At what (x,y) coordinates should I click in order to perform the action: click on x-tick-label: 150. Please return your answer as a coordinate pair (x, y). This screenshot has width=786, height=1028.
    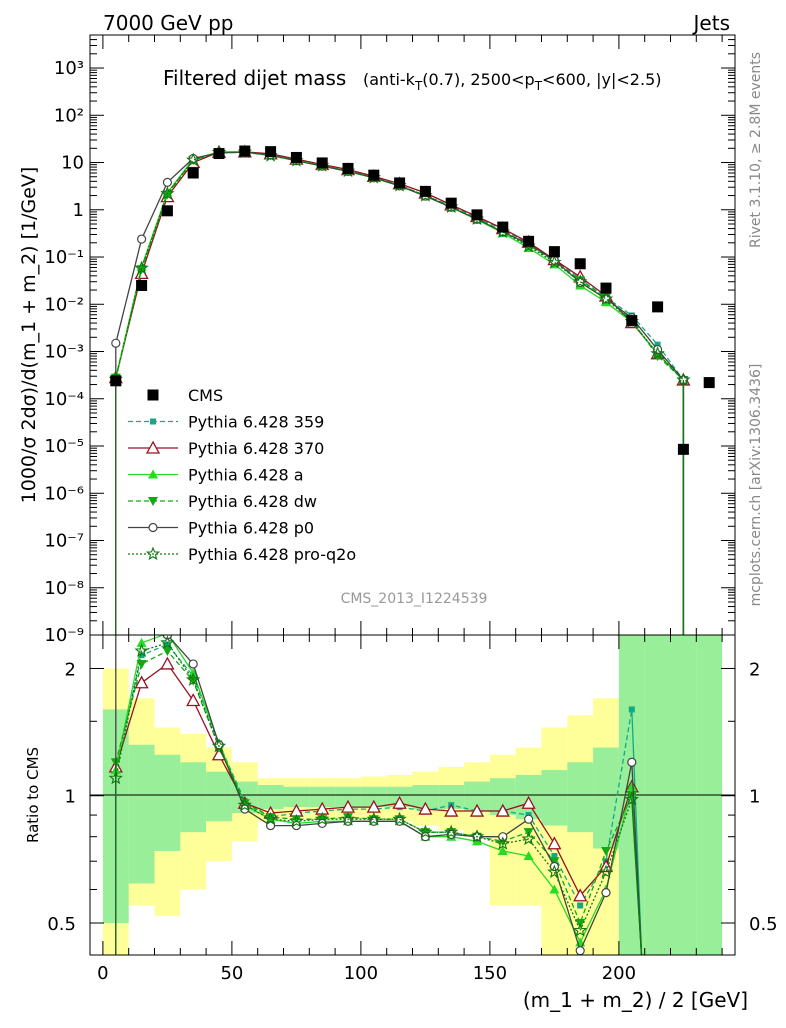
    Looking at the image, I should click on (490, 973).